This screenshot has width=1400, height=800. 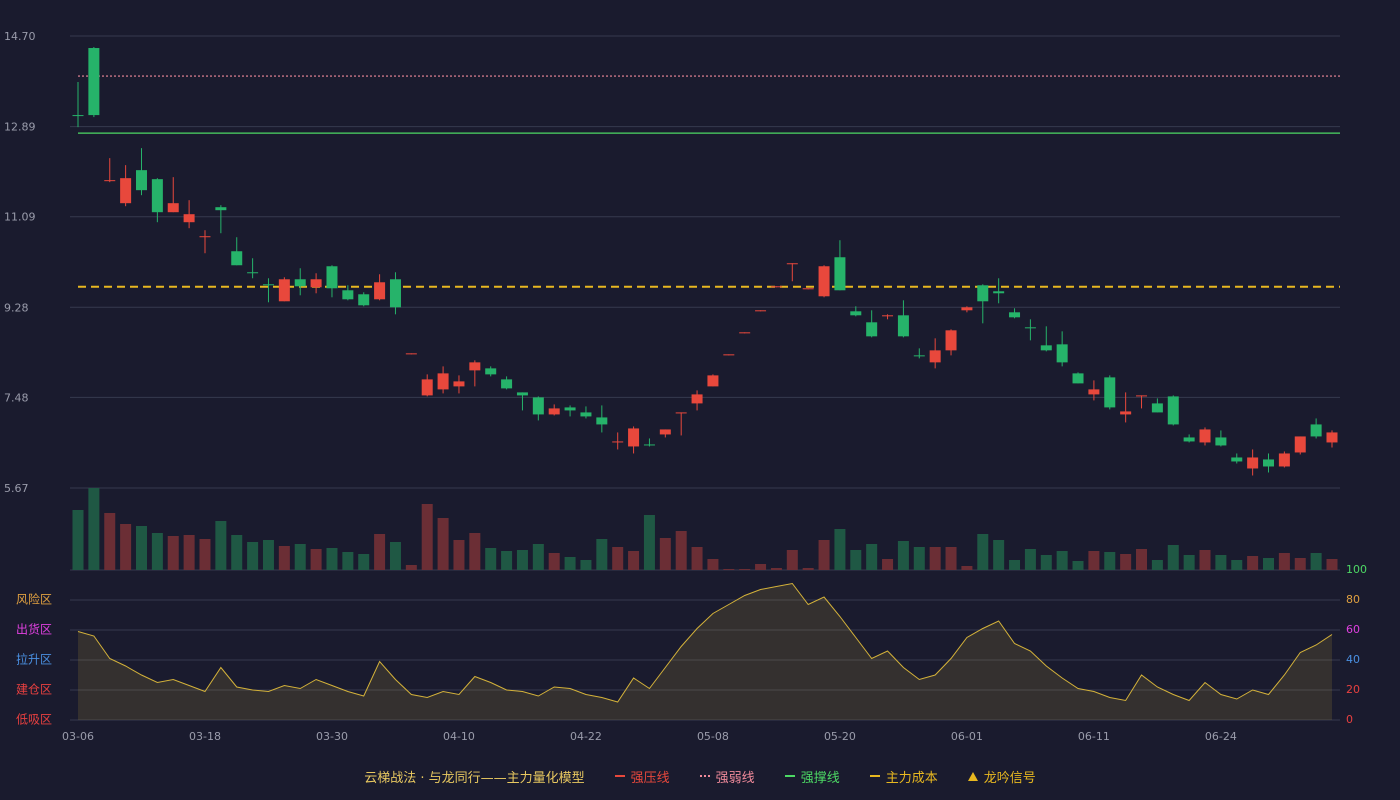 I want to click on legend-item: 主力成本, so click(x=903, y=776).